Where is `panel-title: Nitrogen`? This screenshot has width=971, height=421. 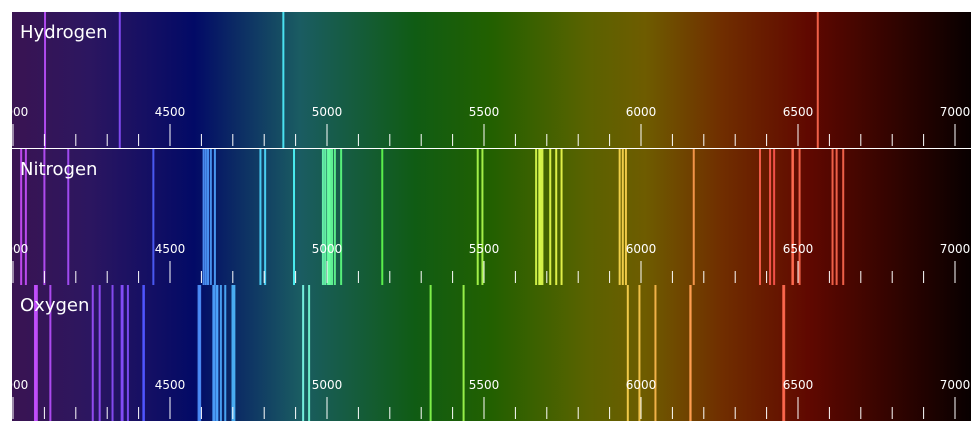 panel-title: Nitrogen is located at coordinates (58, 169).